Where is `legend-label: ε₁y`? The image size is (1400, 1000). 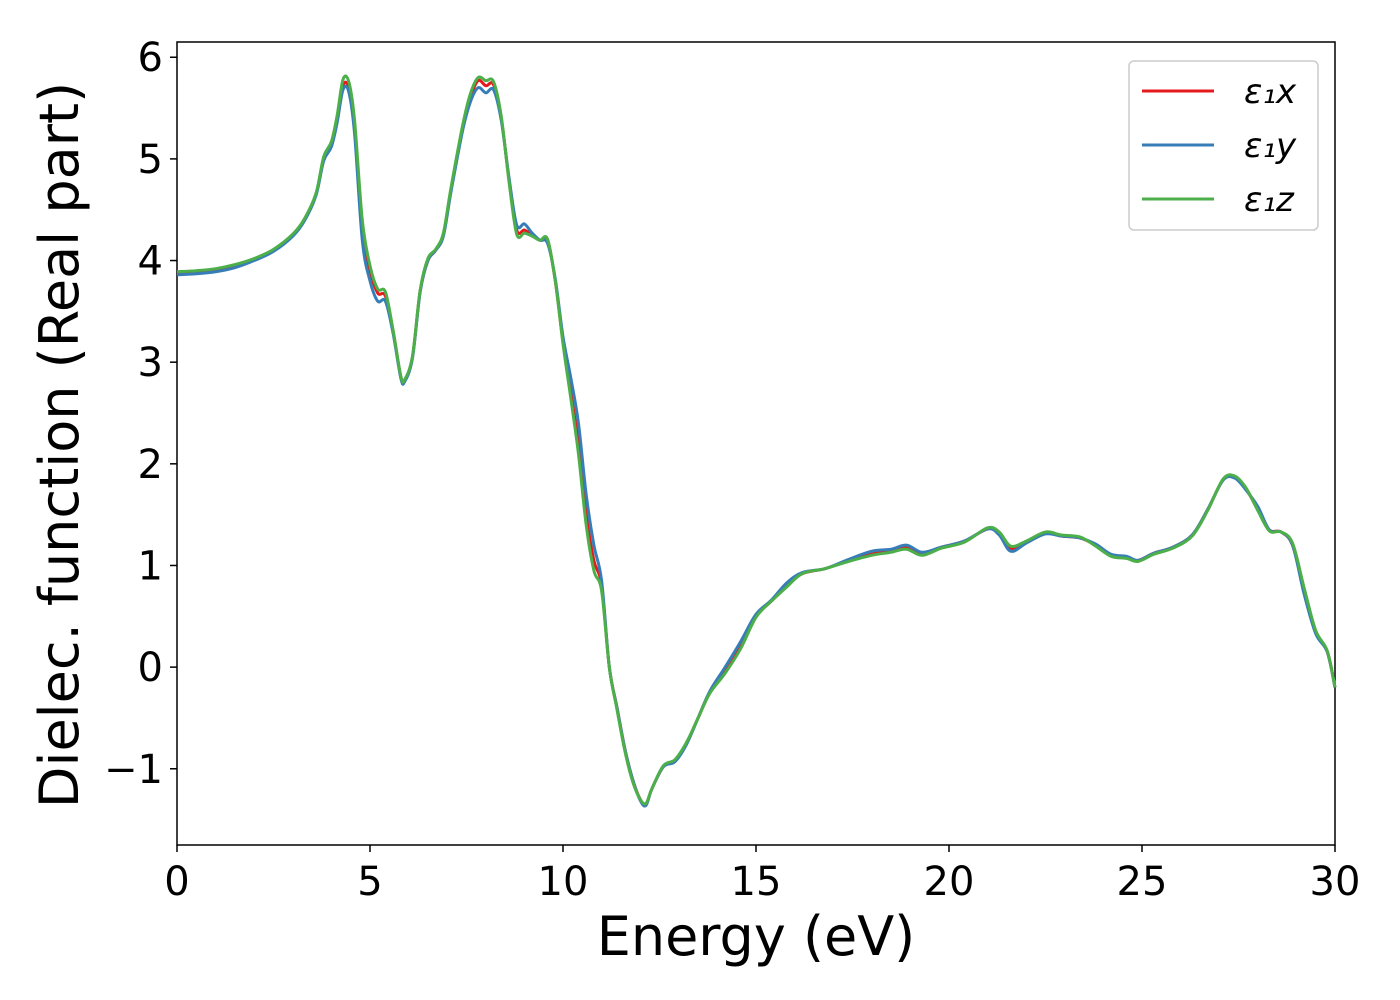
legend-label: ε₁y is located at coordinates (1270, 146).